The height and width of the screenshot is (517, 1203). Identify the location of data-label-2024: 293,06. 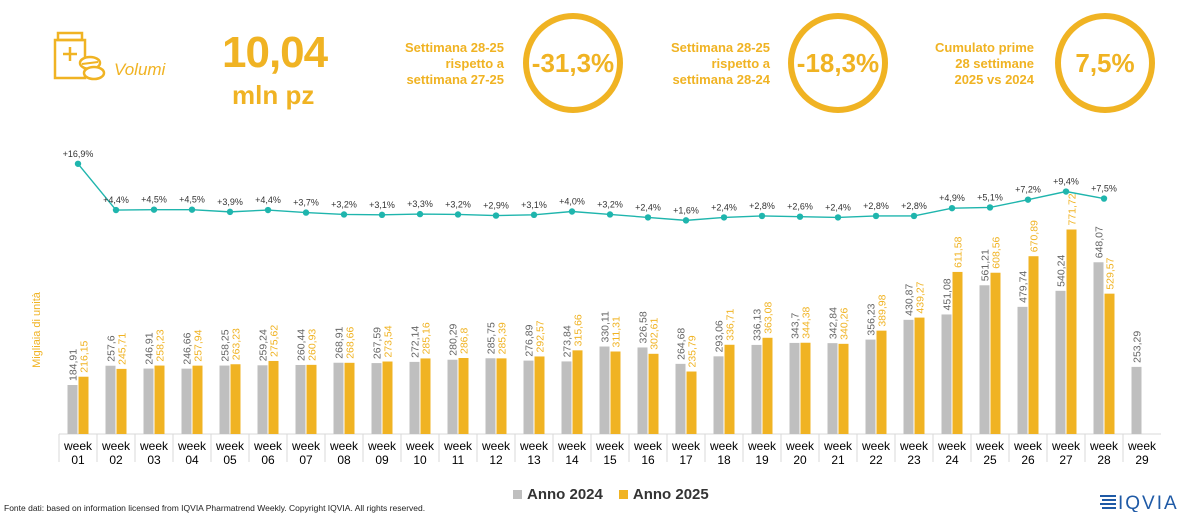
(720, 336).